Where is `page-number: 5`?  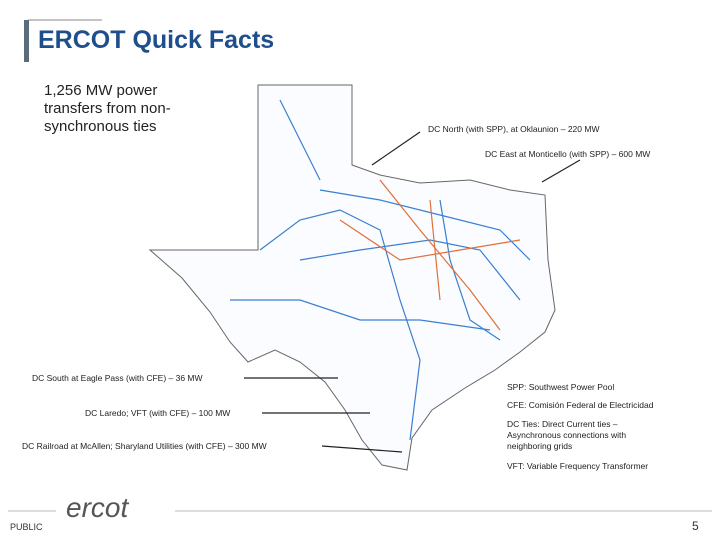 page-number: 5 is located at coordinates (695, 526).